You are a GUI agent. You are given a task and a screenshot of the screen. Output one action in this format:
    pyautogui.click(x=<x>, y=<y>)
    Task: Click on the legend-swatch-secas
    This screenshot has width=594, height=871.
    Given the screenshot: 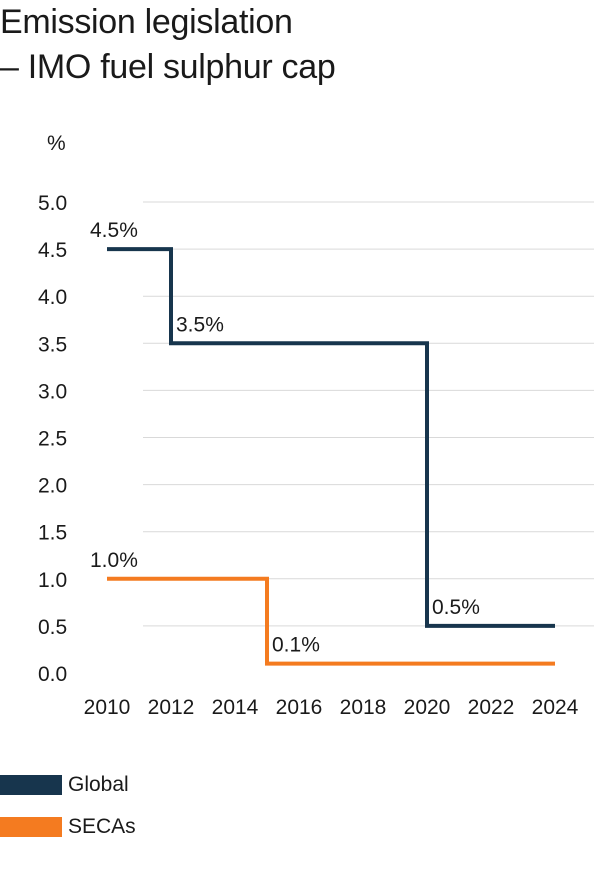 What is the action you would take?
    pyautogui.click(x=31, y=827)
    